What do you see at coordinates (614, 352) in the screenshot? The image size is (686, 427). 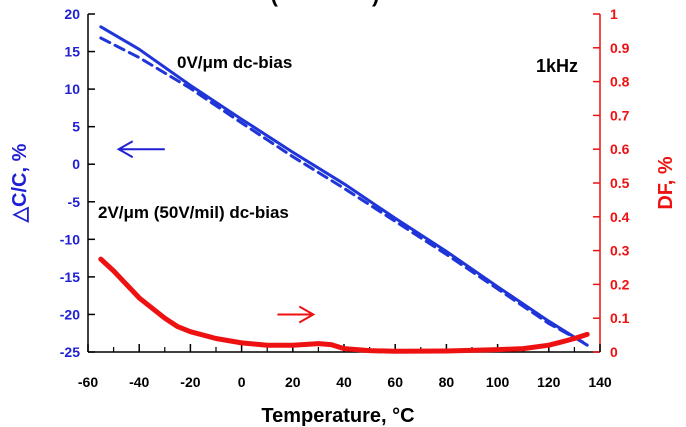 I see `y-right-tick-label: 0` at bounding box center [614, 352].